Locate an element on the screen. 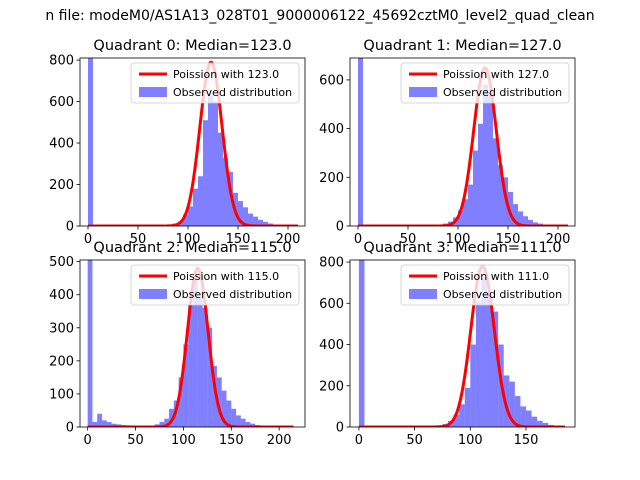  legend: Poission with 111.0 Observed distribution is located at coordinates (485, 285).